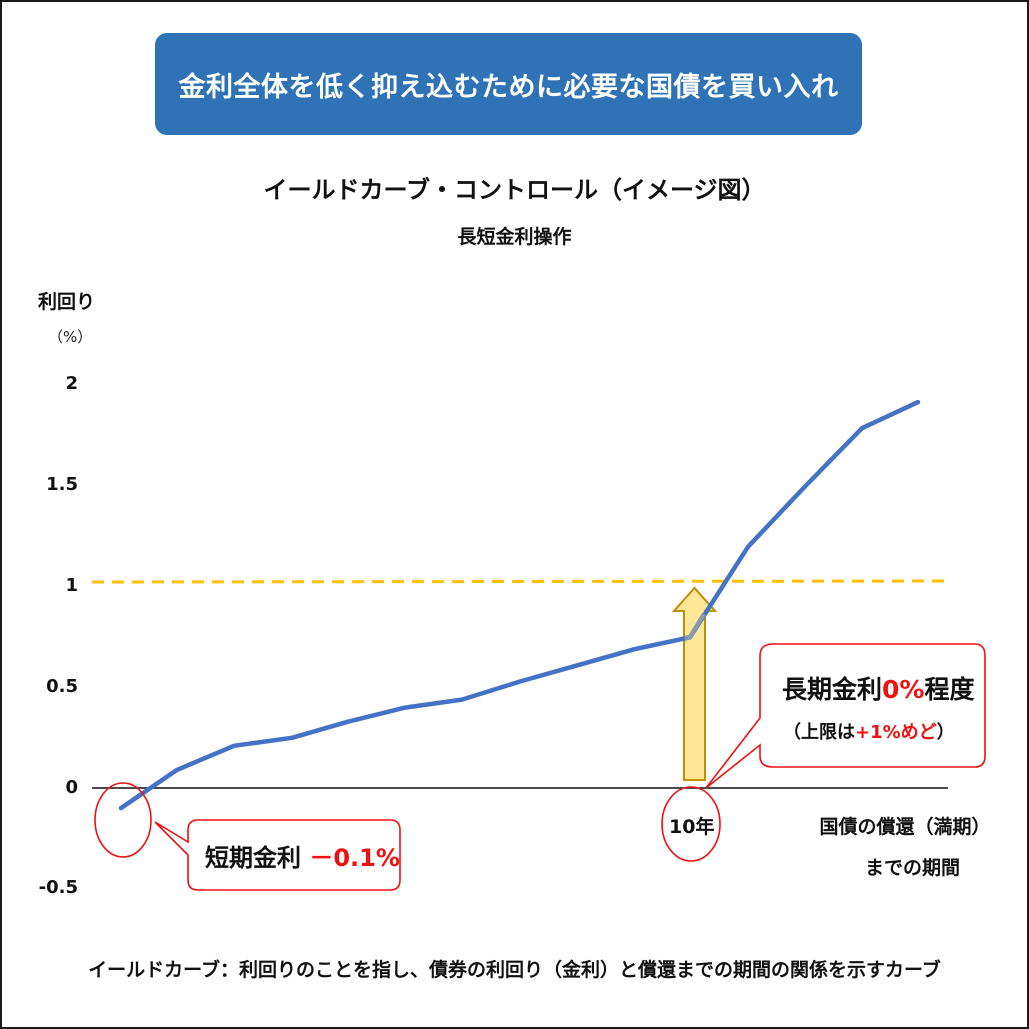 This screenshot has width=1029, height=1029. Describe the element at coordinates (692, 827) in the screenshot. I see `ten-year-label: 10年` at that location.